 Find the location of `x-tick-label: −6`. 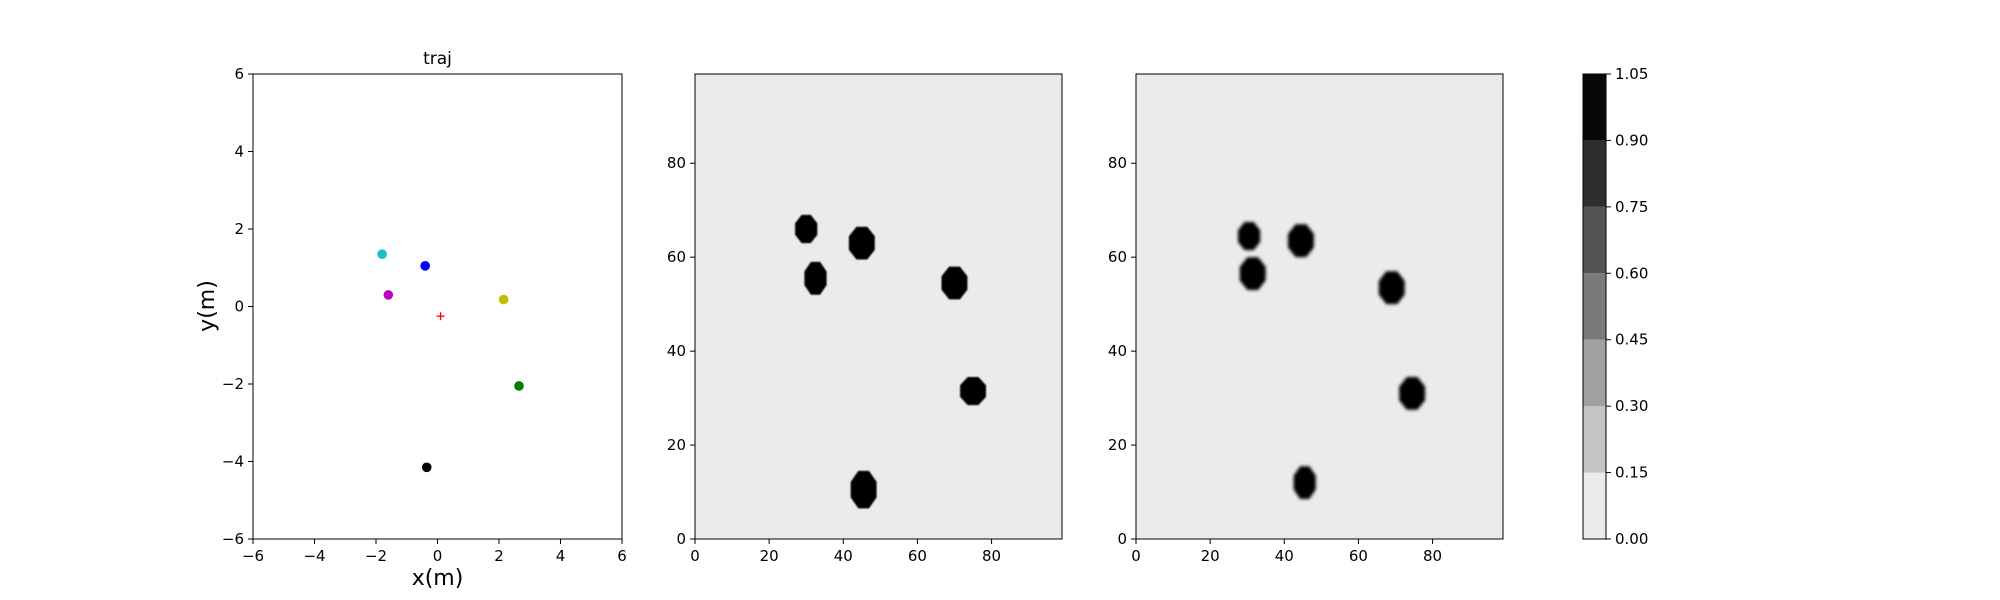

x-tick-label: −6 is located at coordinates (253, 556).